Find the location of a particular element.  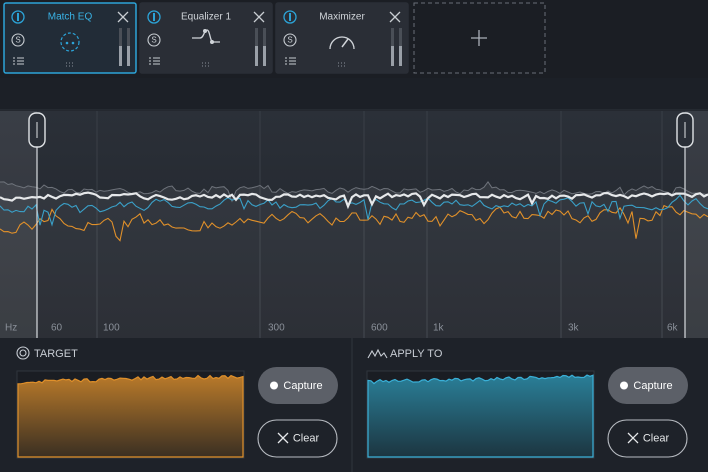

target-icon is located at coordinates (23, 353).